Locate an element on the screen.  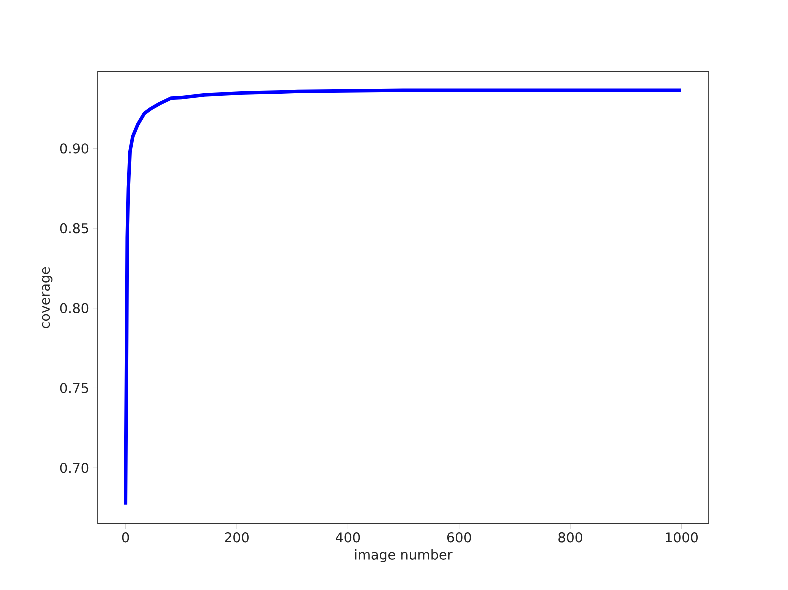
x-tick-label: 800 is located at coordinates (570, 537).